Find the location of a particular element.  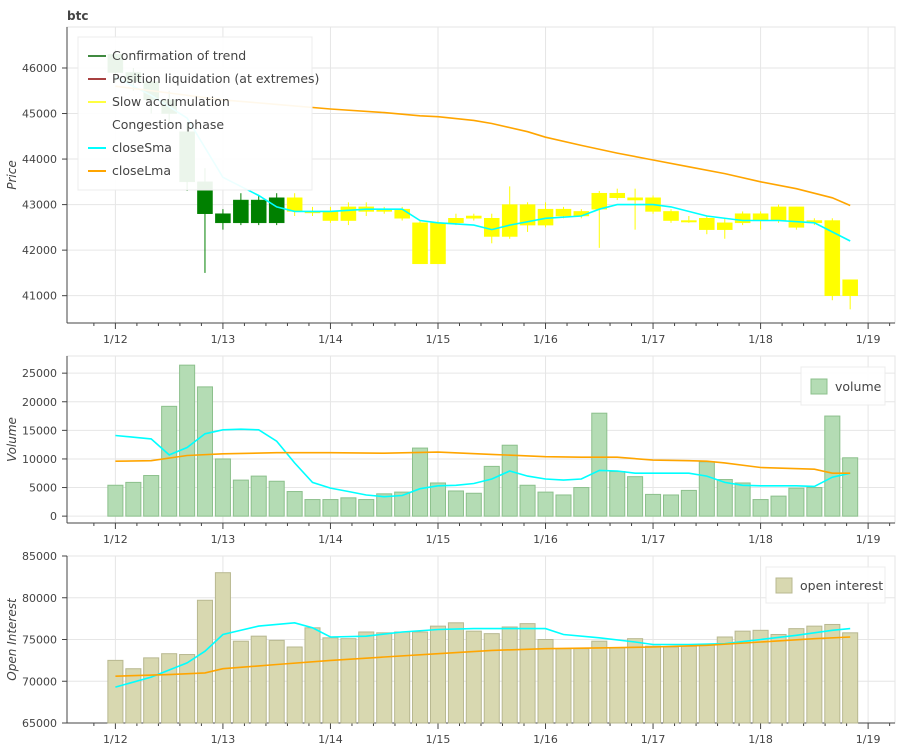

legend-swatch is located at coordinates (819, 386).